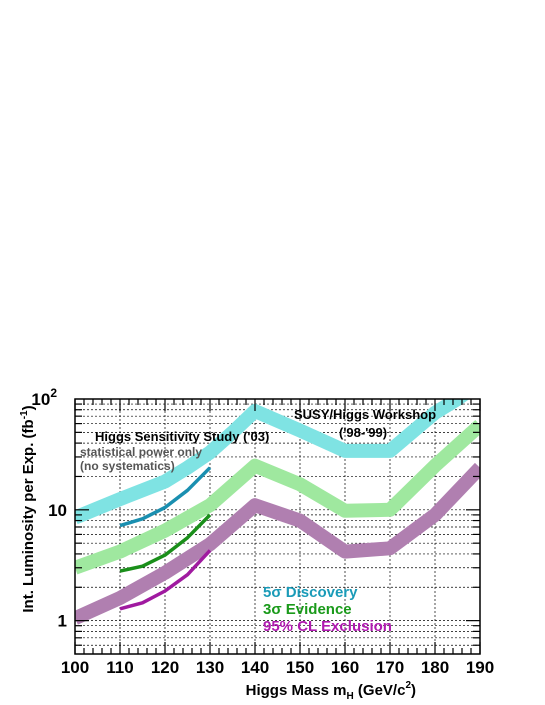 This screenshot has width=545, height=705. Describe the element at coordinates (307, 609) in the screenshot. I see `legend-evidence: 3σ Evidence` at that location.